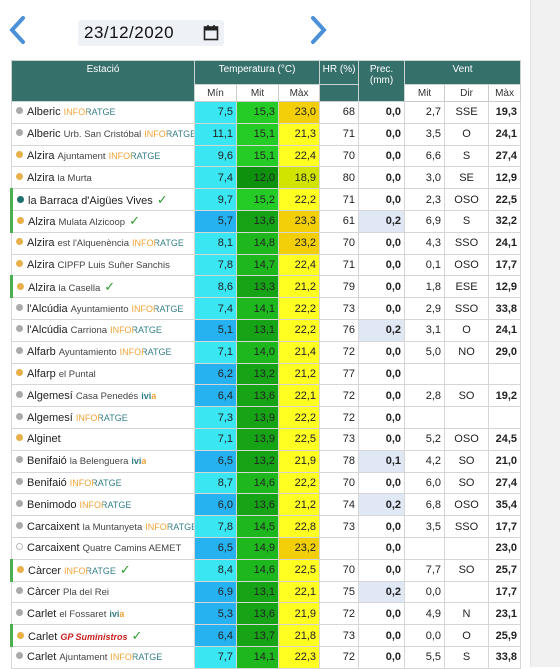 The image size is (560, 669). Describe the element at coordinates (18, 30) in the screenshot. I see `prev-day` at that location.